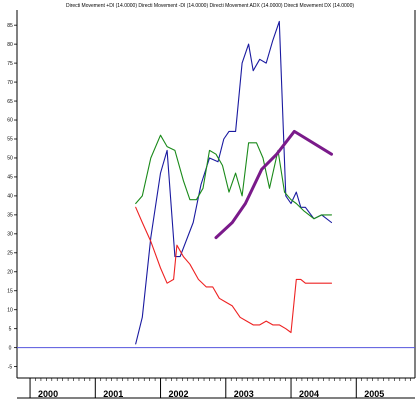  Describe the element at coordinates (10, 64) in the screenshot. I see `y-tick-label: 75` at that location.